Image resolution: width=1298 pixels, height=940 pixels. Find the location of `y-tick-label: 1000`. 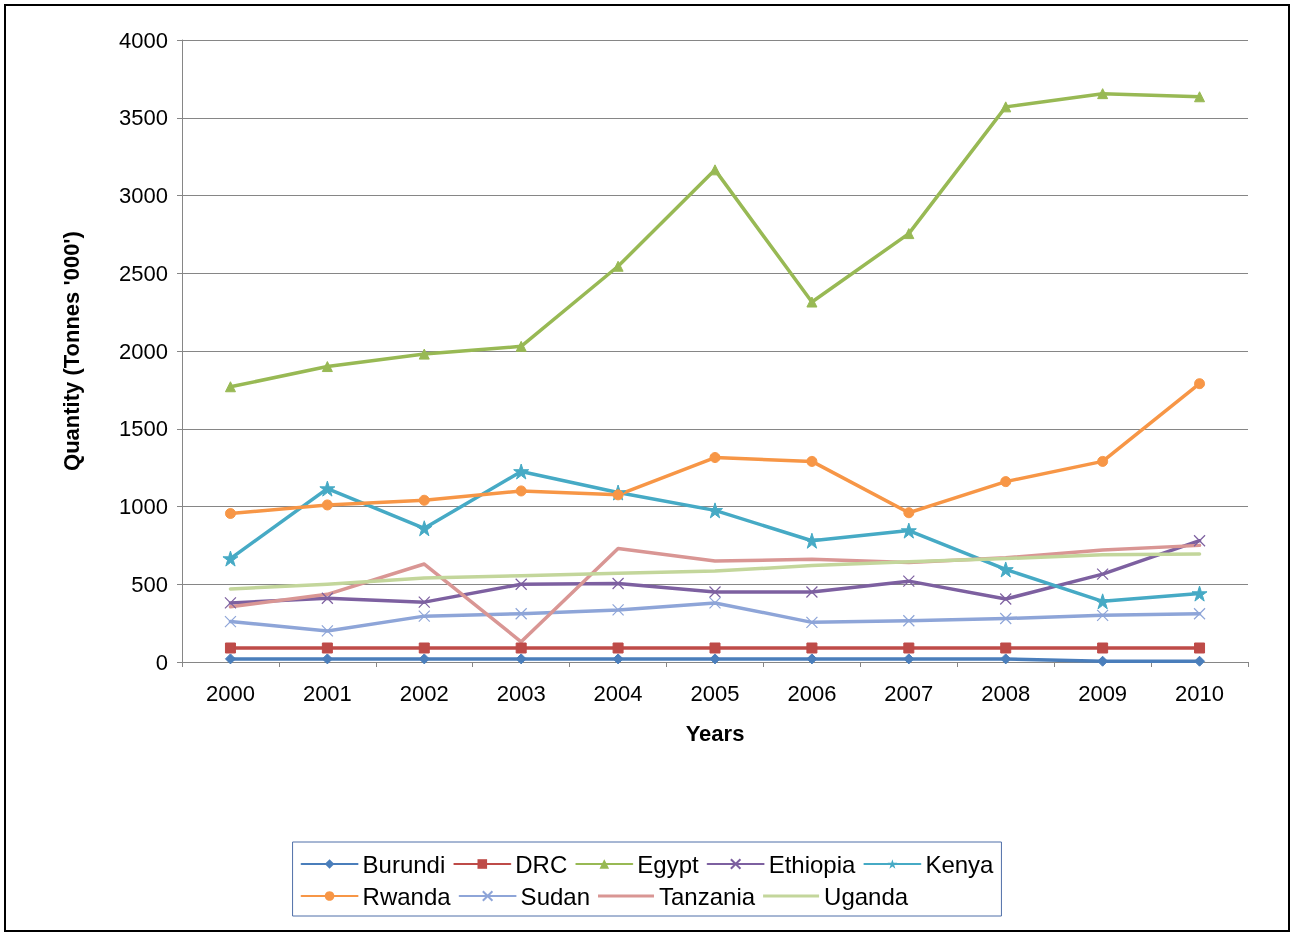

y-tick-label: 1000 is located at coordinates (143, 506).